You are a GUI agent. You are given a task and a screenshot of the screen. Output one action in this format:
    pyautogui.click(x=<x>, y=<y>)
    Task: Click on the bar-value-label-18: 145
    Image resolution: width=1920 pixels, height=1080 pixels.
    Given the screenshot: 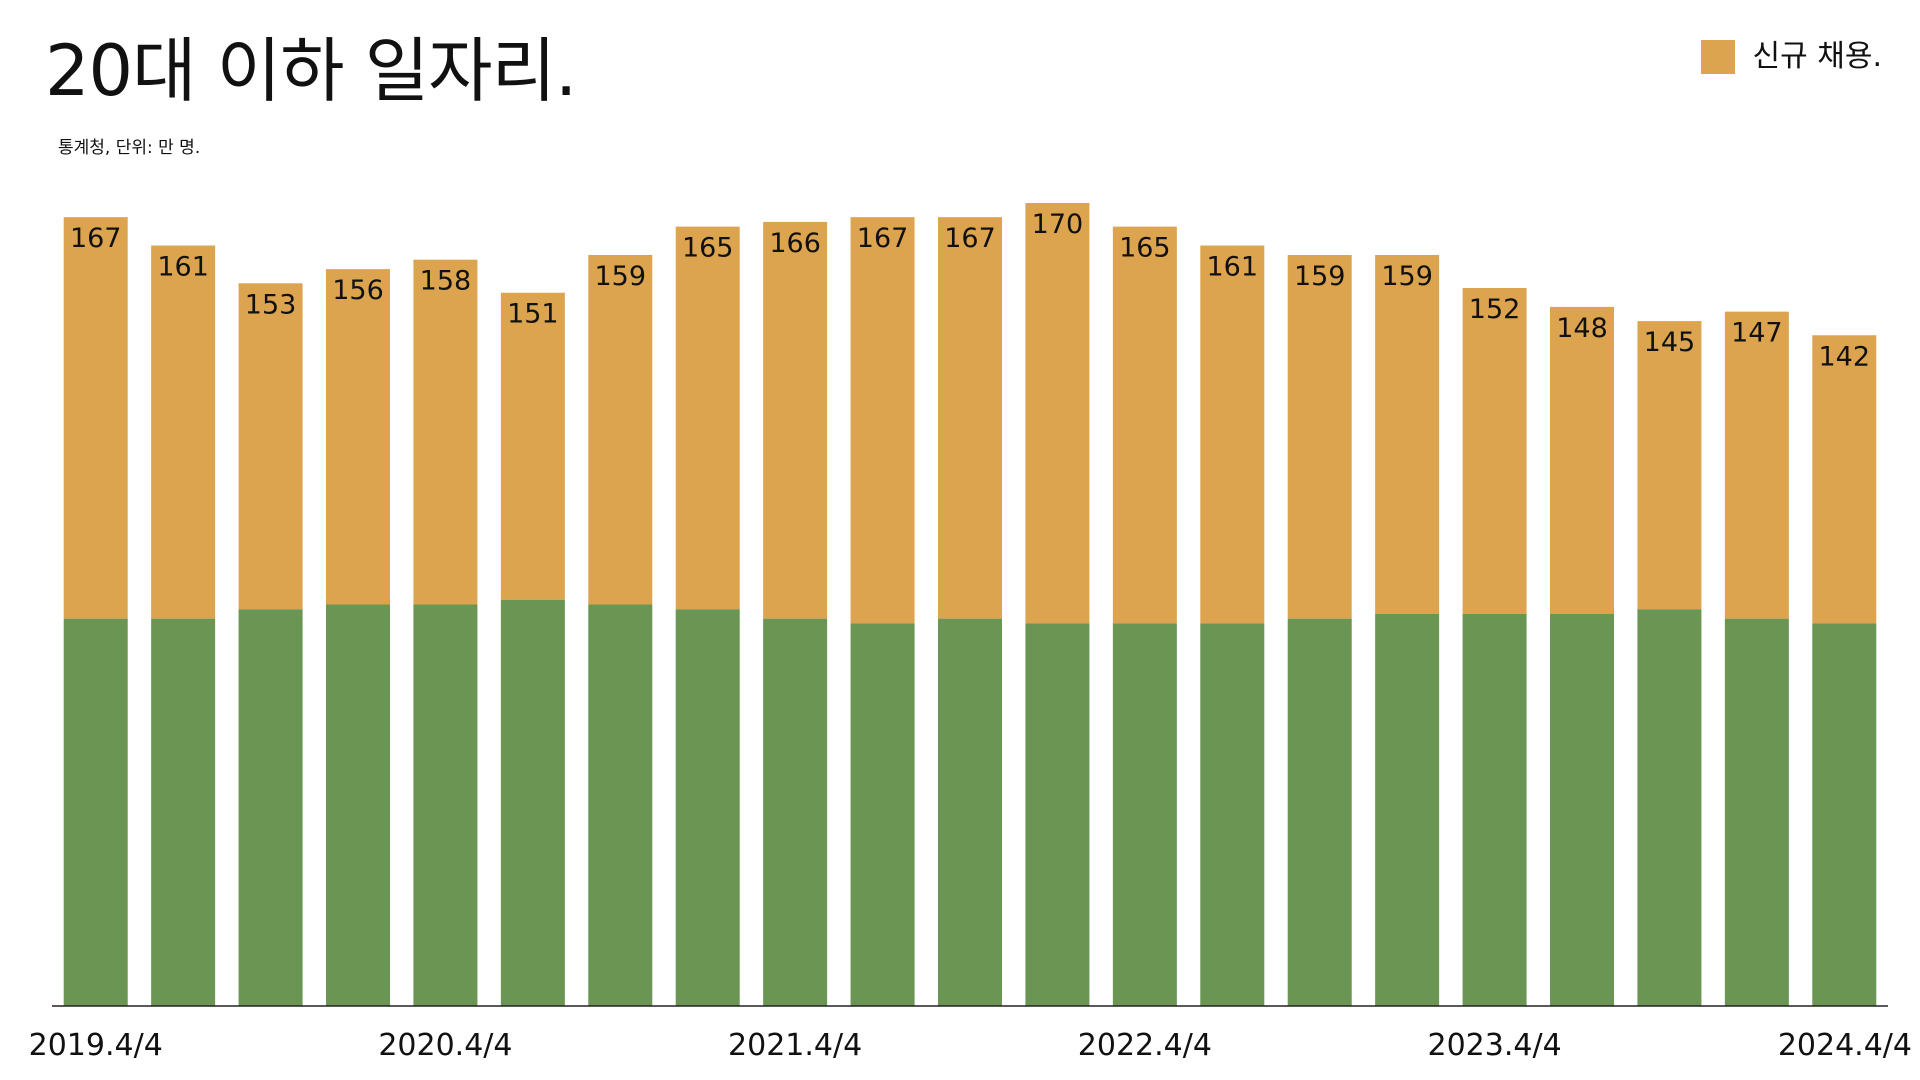 What is the action you would take?
    pyautogui.click(x=1670, y=342)
    